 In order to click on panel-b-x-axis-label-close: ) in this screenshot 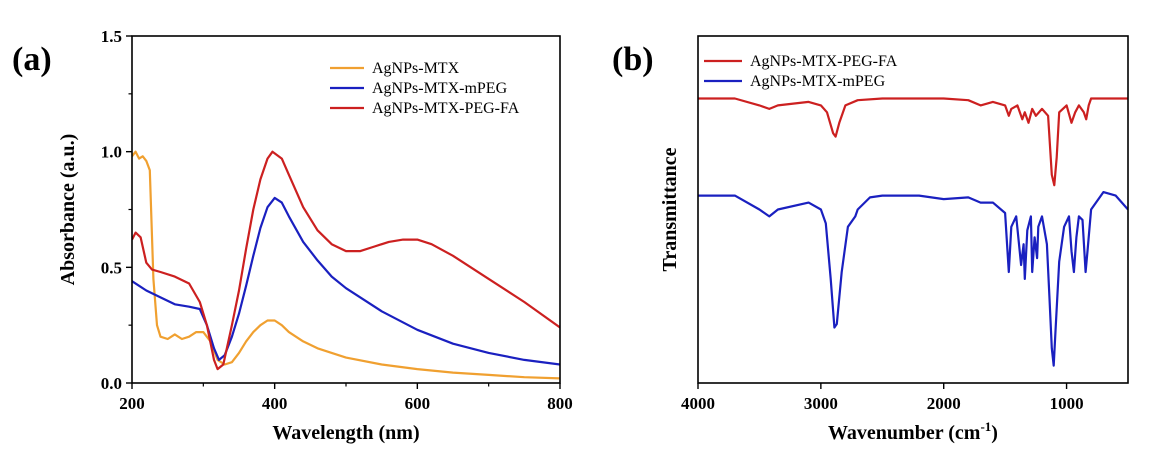, I will do `click(994, 433)`.